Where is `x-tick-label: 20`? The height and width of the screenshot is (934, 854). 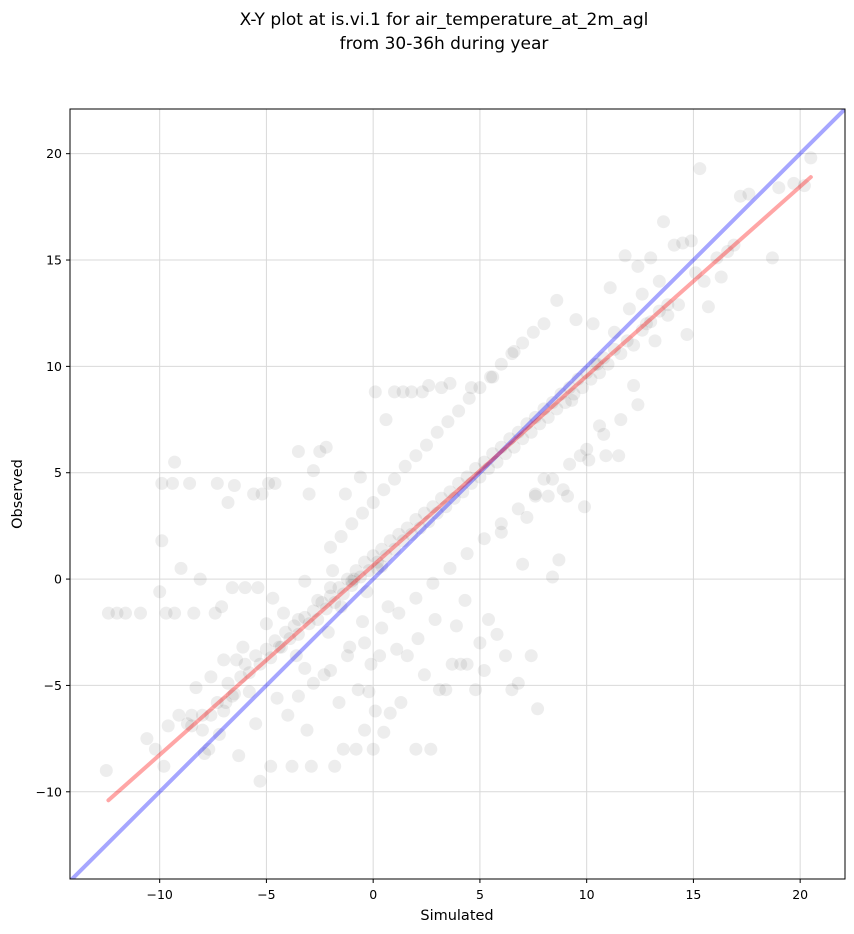 x-tick-label: 20 is located at coordinates (800, 894).